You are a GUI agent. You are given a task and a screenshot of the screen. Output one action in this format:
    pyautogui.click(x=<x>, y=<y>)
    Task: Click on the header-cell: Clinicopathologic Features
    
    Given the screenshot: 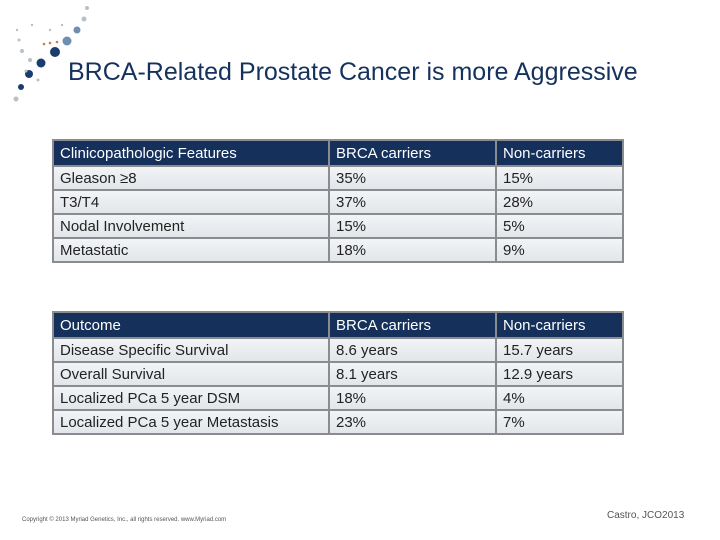 What is the action you would take?
    pyautogui.click(x=191, y=153)
    